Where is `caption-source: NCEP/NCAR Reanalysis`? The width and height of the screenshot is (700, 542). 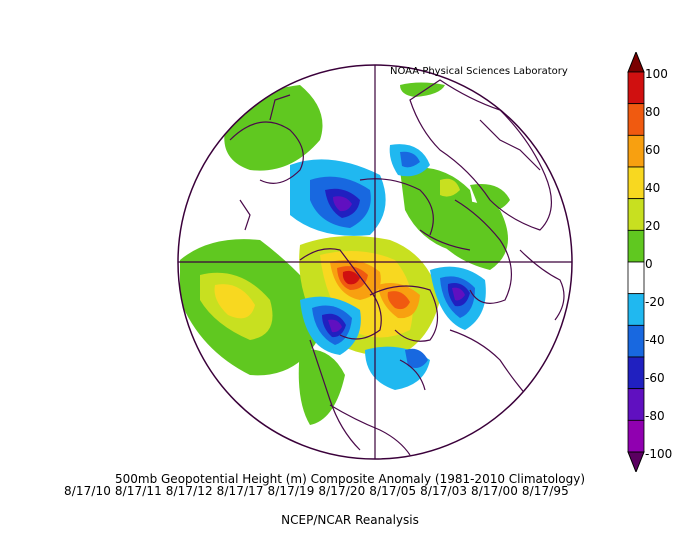 caption-source: NCEP/NCAR Reanalysis is located at coordinates (350, 520).